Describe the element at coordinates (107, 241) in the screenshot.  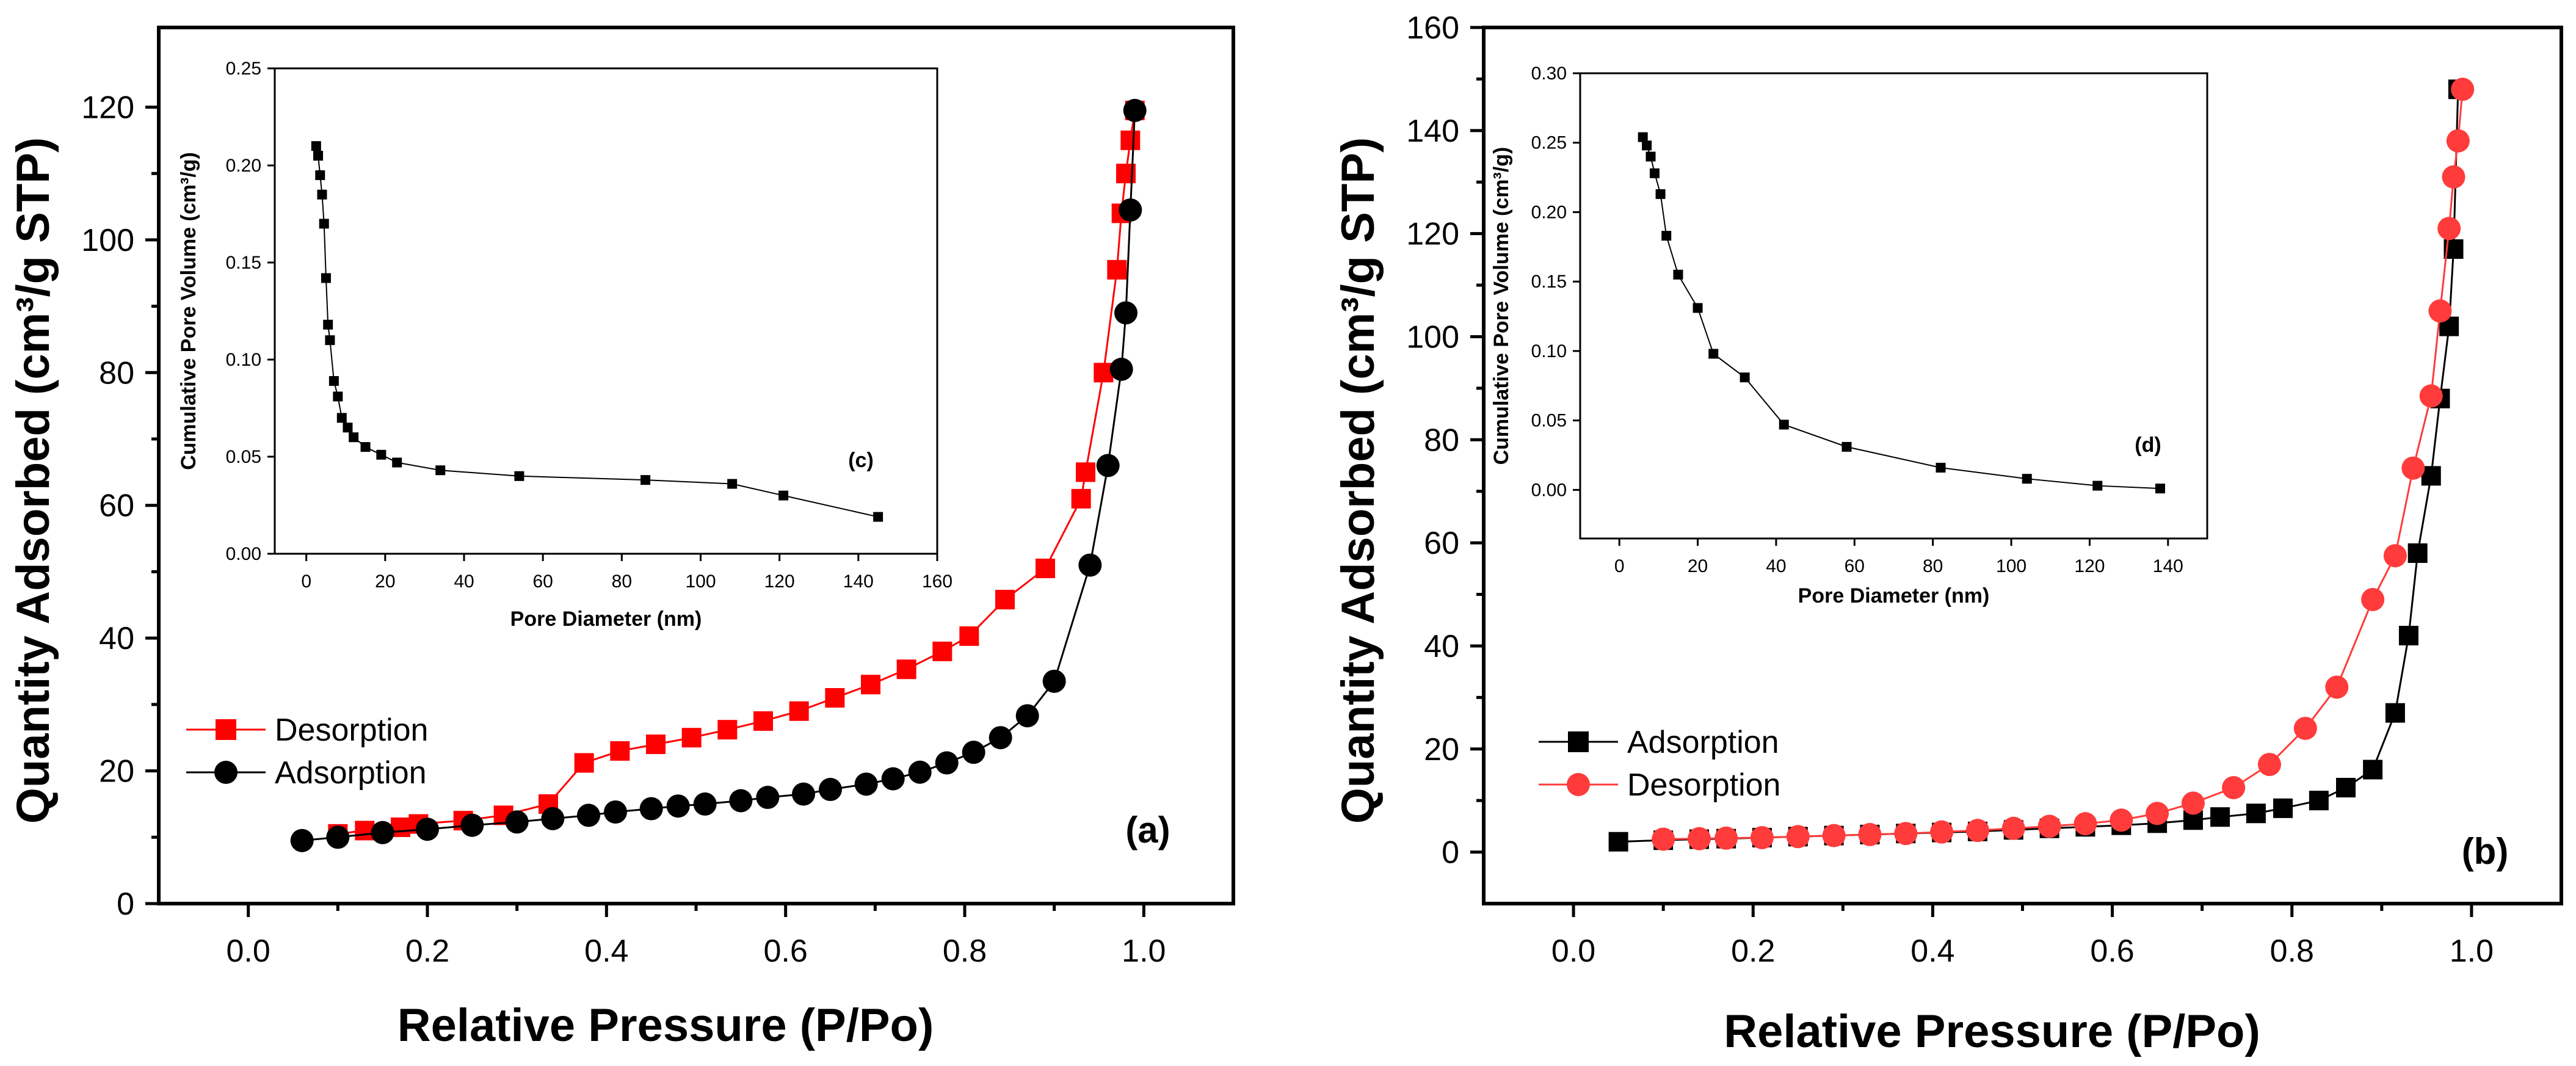
I see `y-tick-label: 100` at that location.